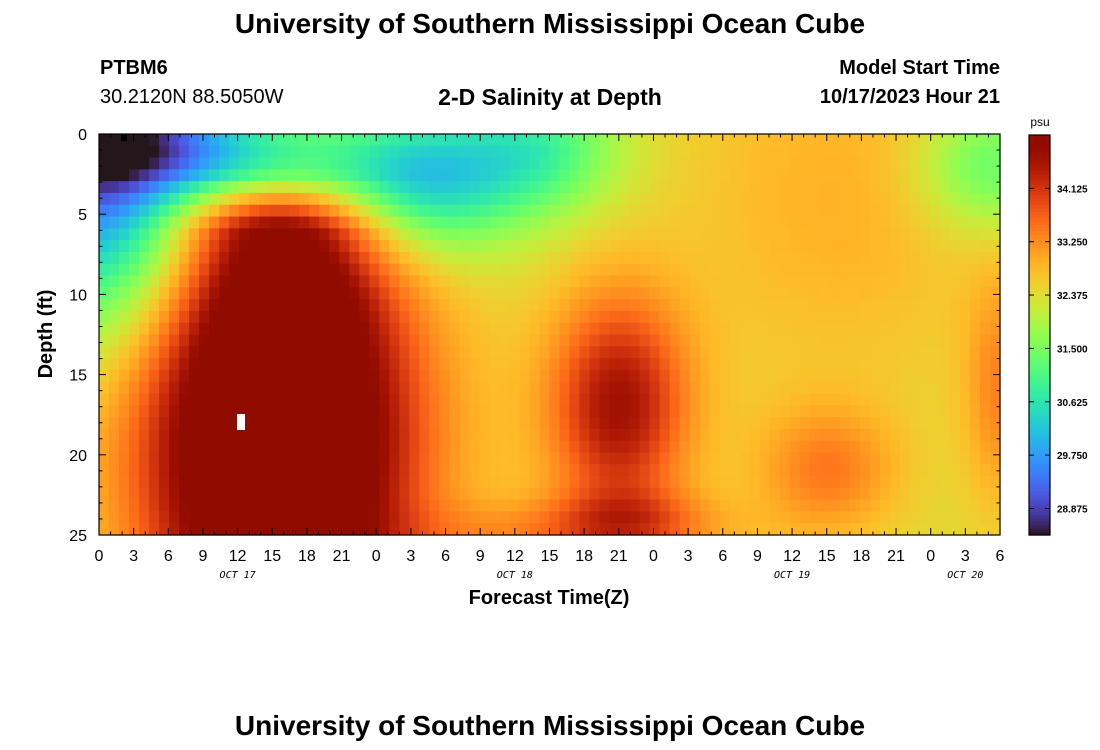  I want to click on y-tick-label: 15, so click(78, 376).